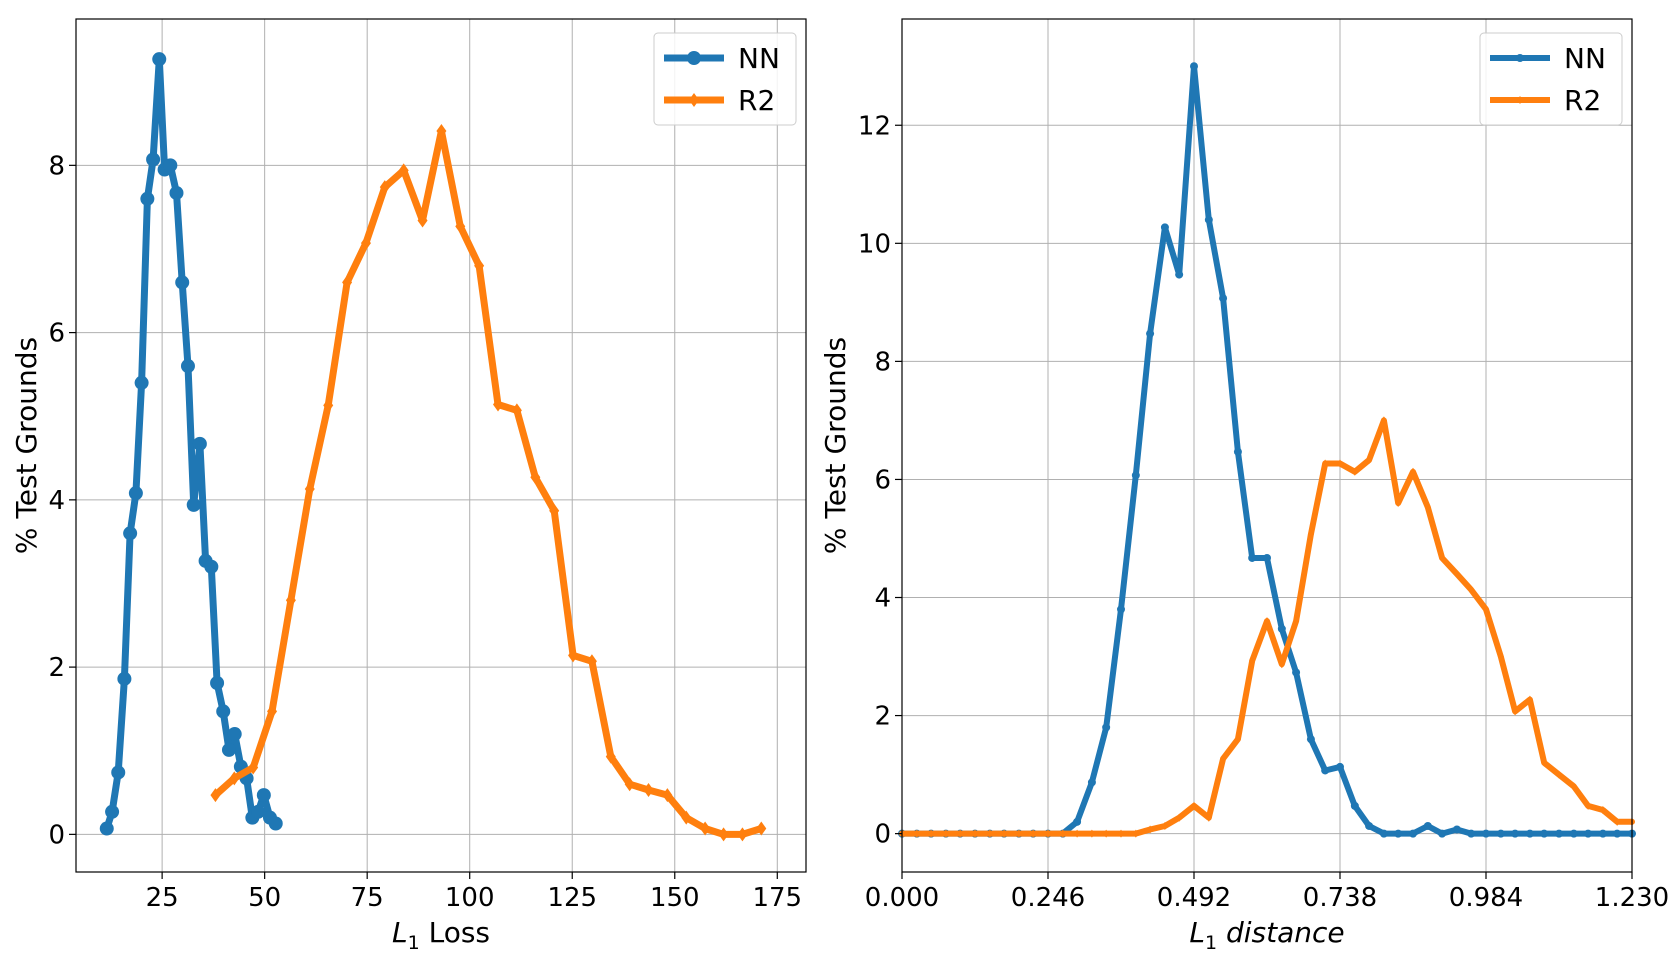 Image resolution: width=1680 pixels, height=958 pixels. What do you see at coordinates (756, 100) in the screenshot?
I see `legend-label: R2` at bounding box center [756, 100].